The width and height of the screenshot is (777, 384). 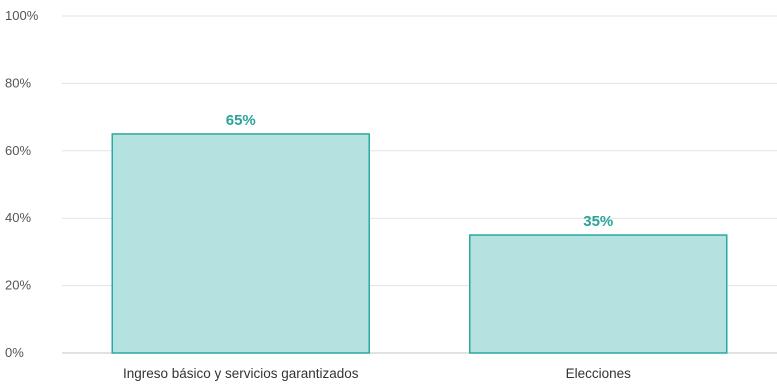 What do you see at coordinates (22, 15) in the screenshot?
I see `y-tick-label: 100%` at bounding box center [22, 15].